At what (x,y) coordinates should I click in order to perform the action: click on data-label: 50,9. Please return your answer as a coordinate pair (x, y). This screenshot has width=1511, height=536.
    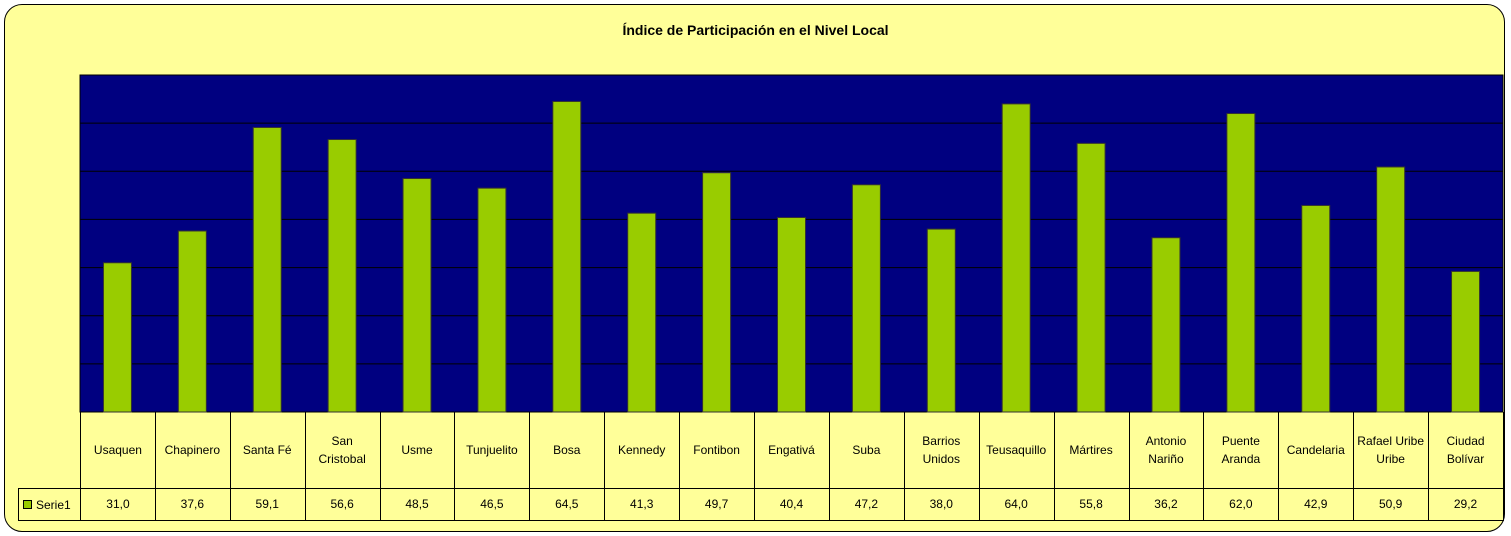
    Looking at the image, I should click on (1391, 504).